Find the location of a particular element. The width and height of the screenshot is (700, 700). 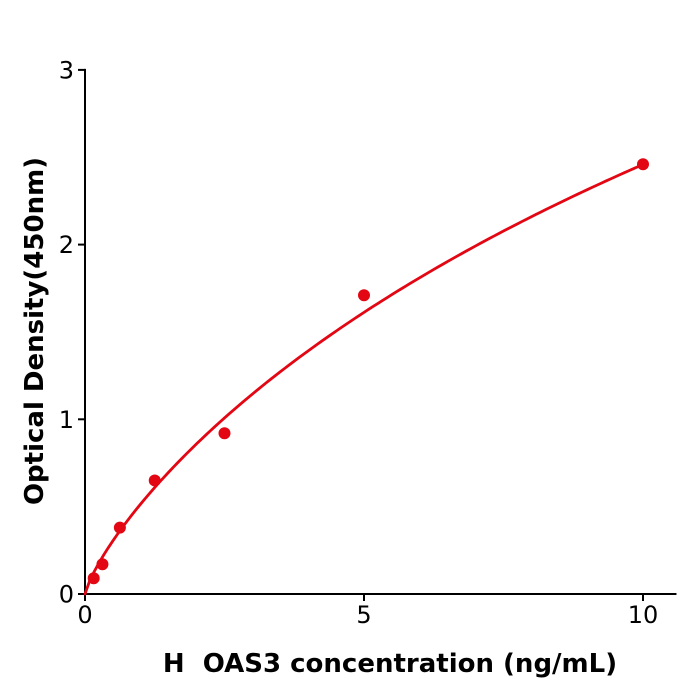

y-tick-label: 1 is located at coordinates (66, 420).